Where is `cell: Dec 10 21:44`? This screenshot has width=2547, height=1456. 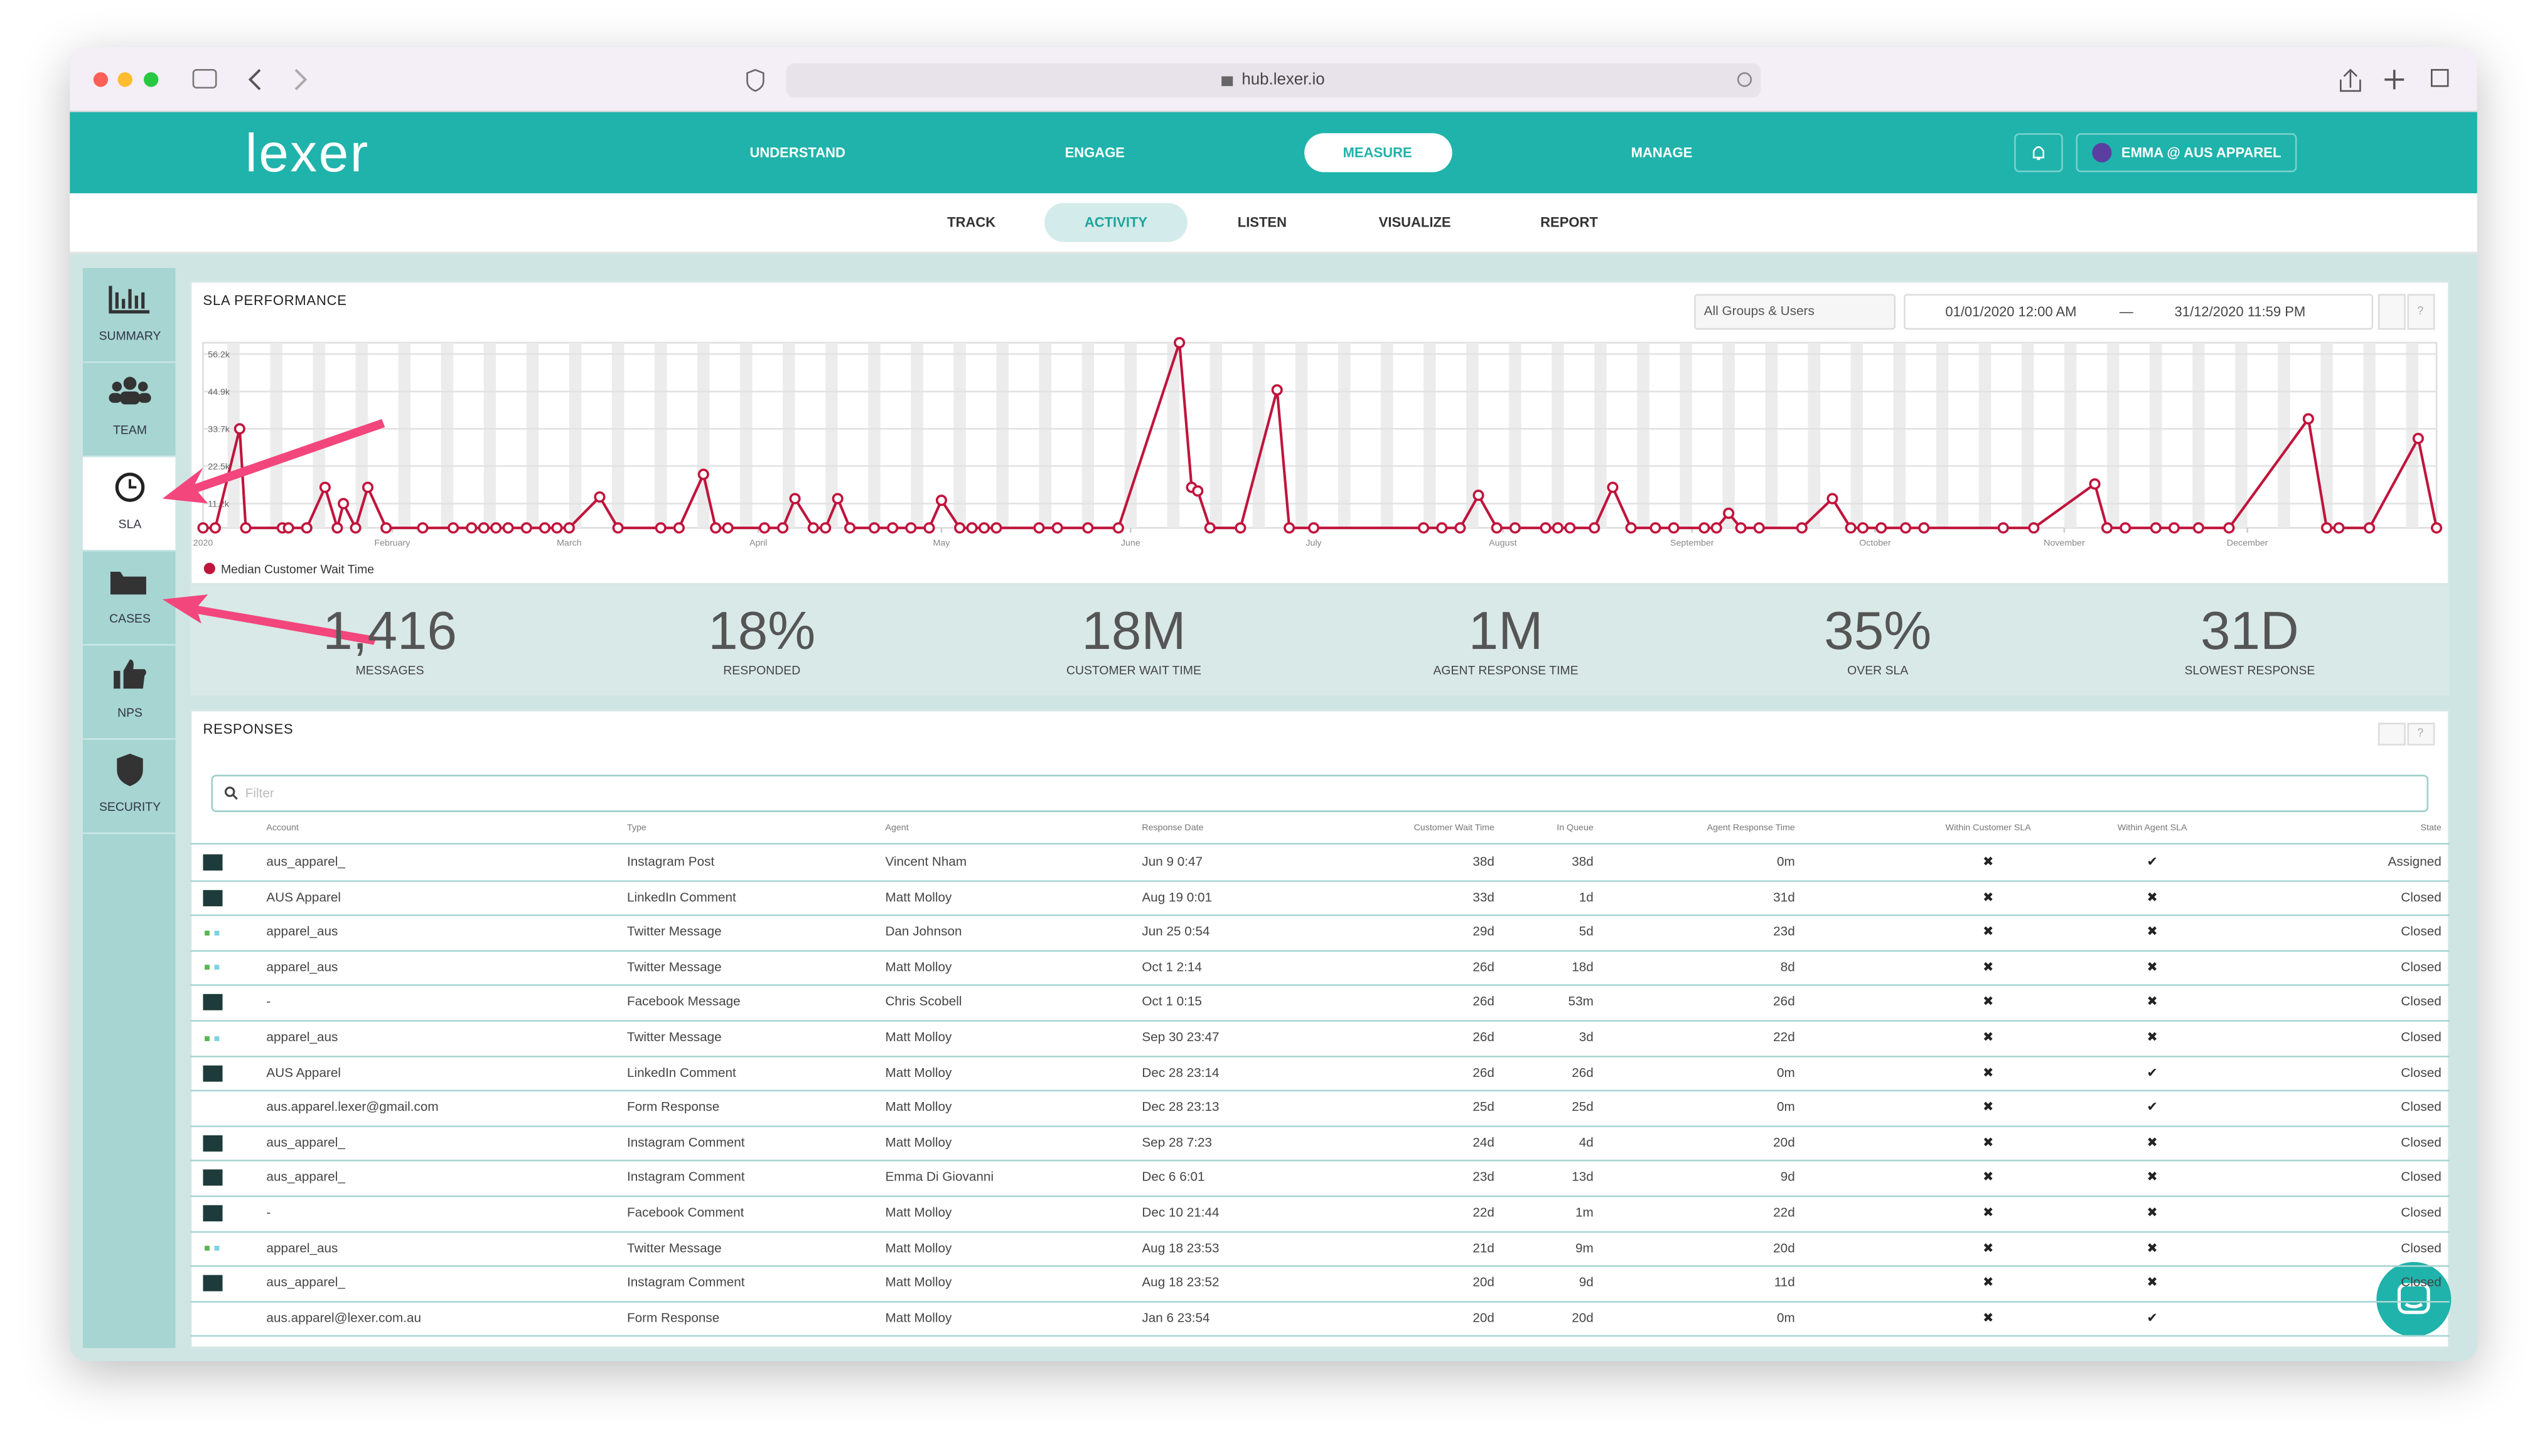
cell: Dec 10 21:44 is located at coordinates (1181, 1212).